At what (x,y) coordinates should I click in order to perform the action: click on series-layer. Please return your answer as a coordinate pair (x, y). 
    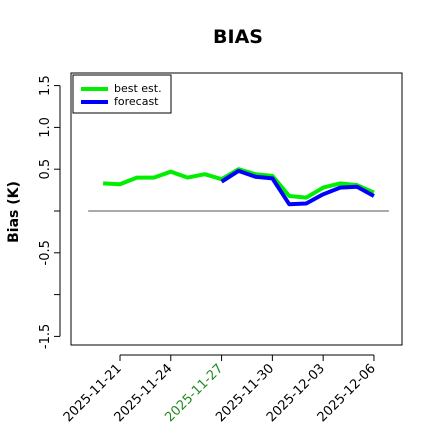
    Looking at the image, I should click on (239, 187).